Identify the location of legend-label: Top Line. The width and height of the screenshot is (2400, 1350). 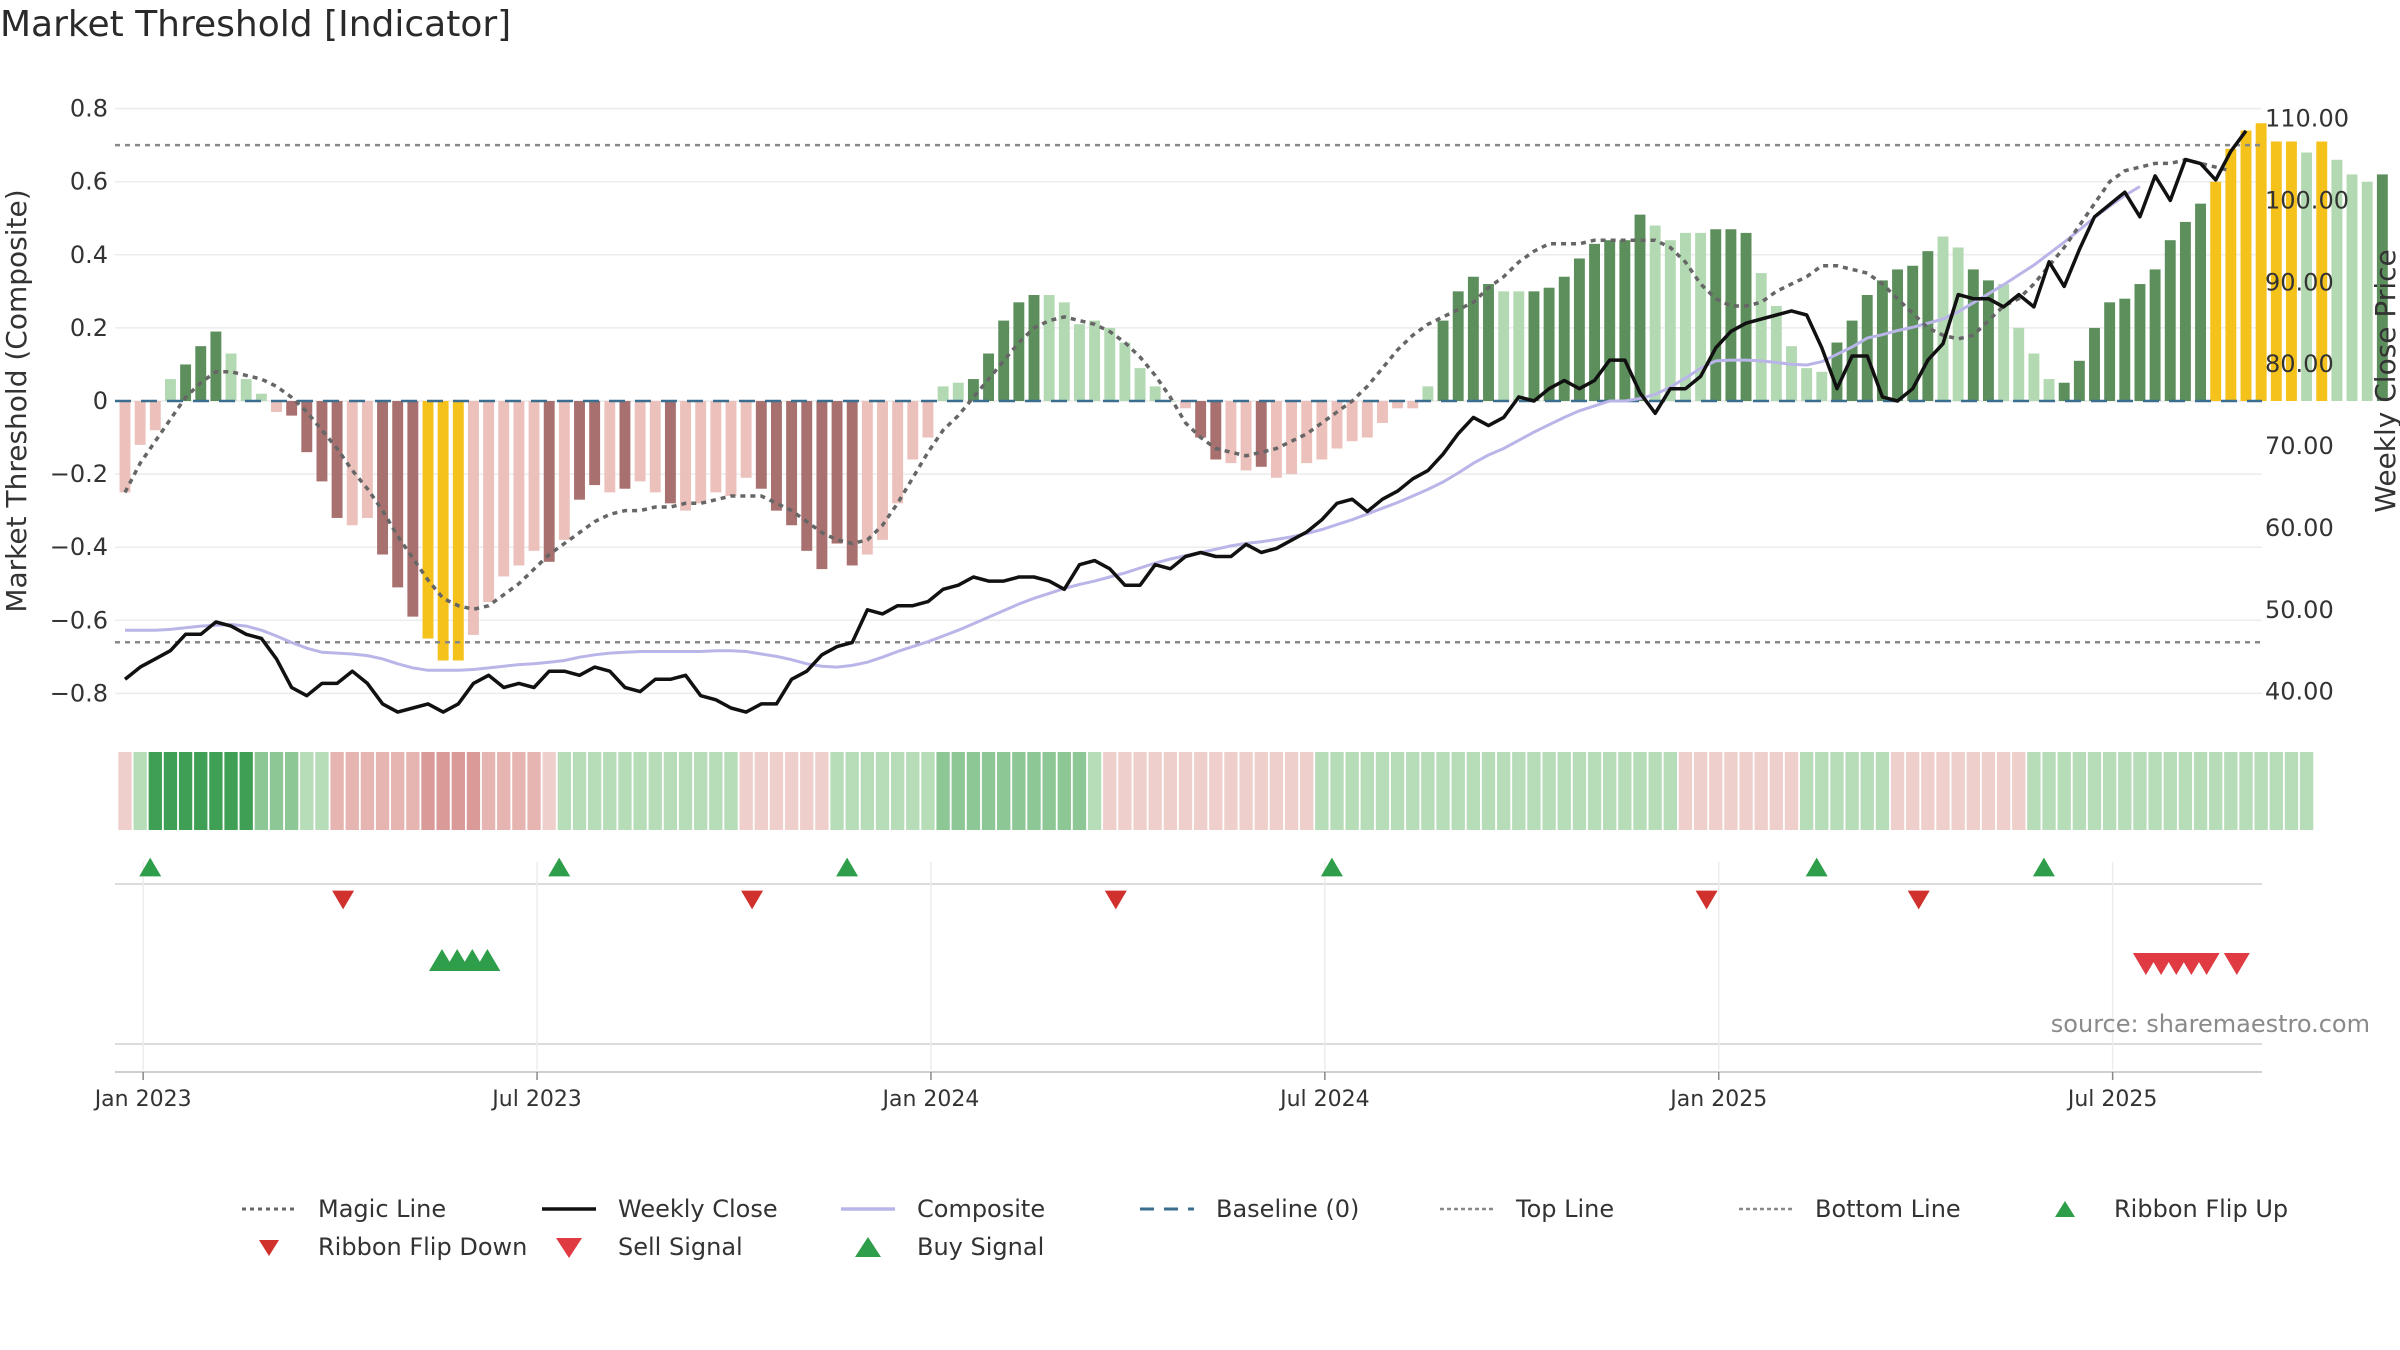
(1565, 1209).